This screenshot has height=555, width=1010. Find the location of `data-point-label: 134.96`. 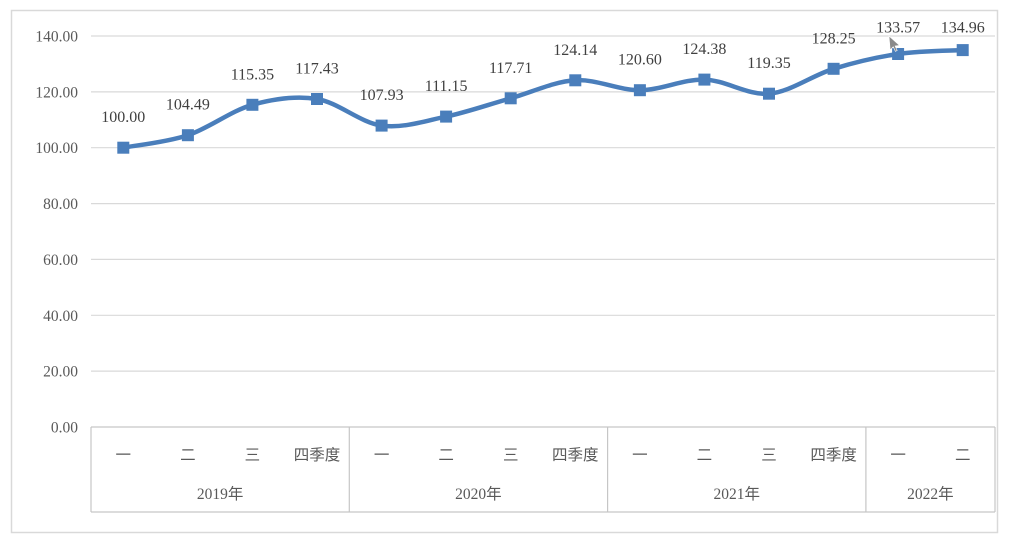

data-point-label: 134.96 is located at coordinates (963, 28).